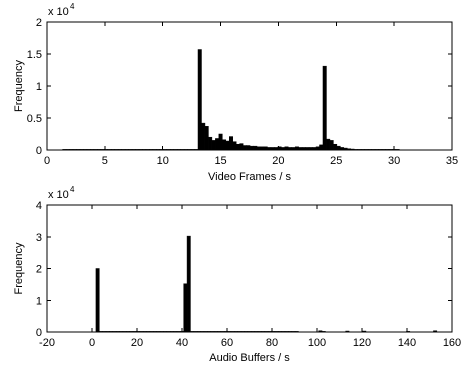  I want to click on y-tick-label: 4, so click(39, 206).